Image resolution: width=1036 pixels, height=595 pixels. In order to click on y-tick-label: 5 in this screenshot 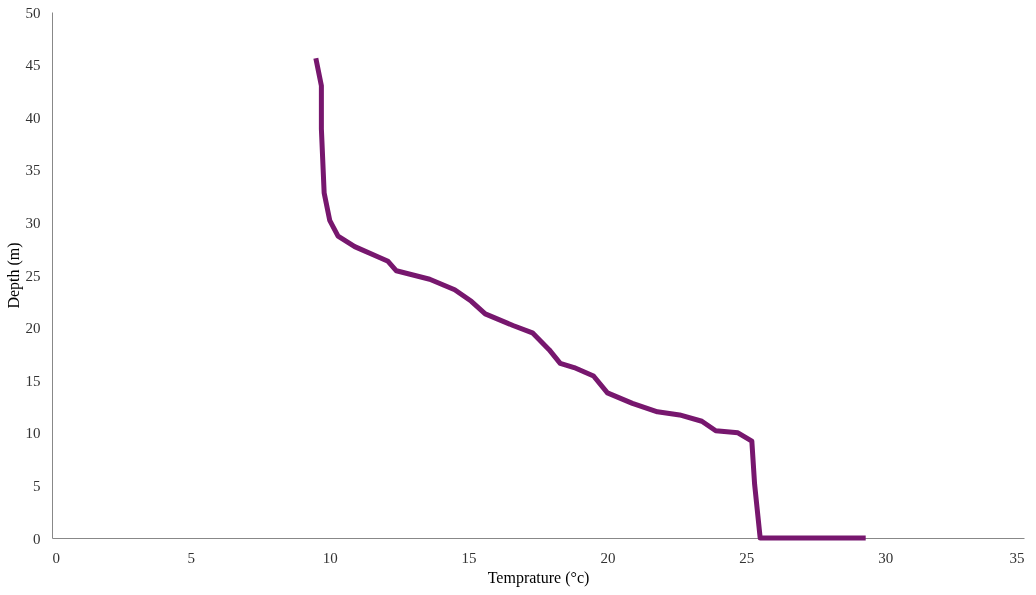, I will do `click(37, 485)`.